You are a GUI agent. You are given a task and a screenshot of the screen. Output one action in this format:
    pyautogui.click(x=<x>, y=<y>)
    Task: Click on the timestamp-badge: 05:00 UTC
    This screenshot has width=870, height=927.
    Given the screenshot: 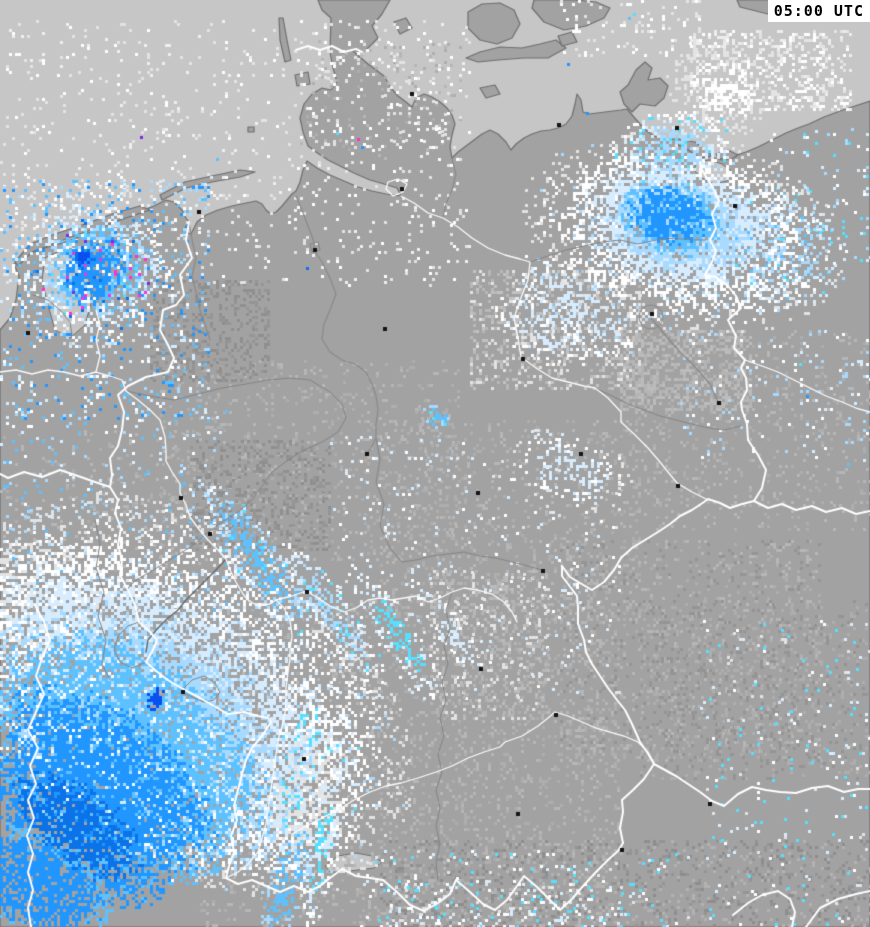 What is the action you would take?
    pyautogui.click(x=818, y=11)
    